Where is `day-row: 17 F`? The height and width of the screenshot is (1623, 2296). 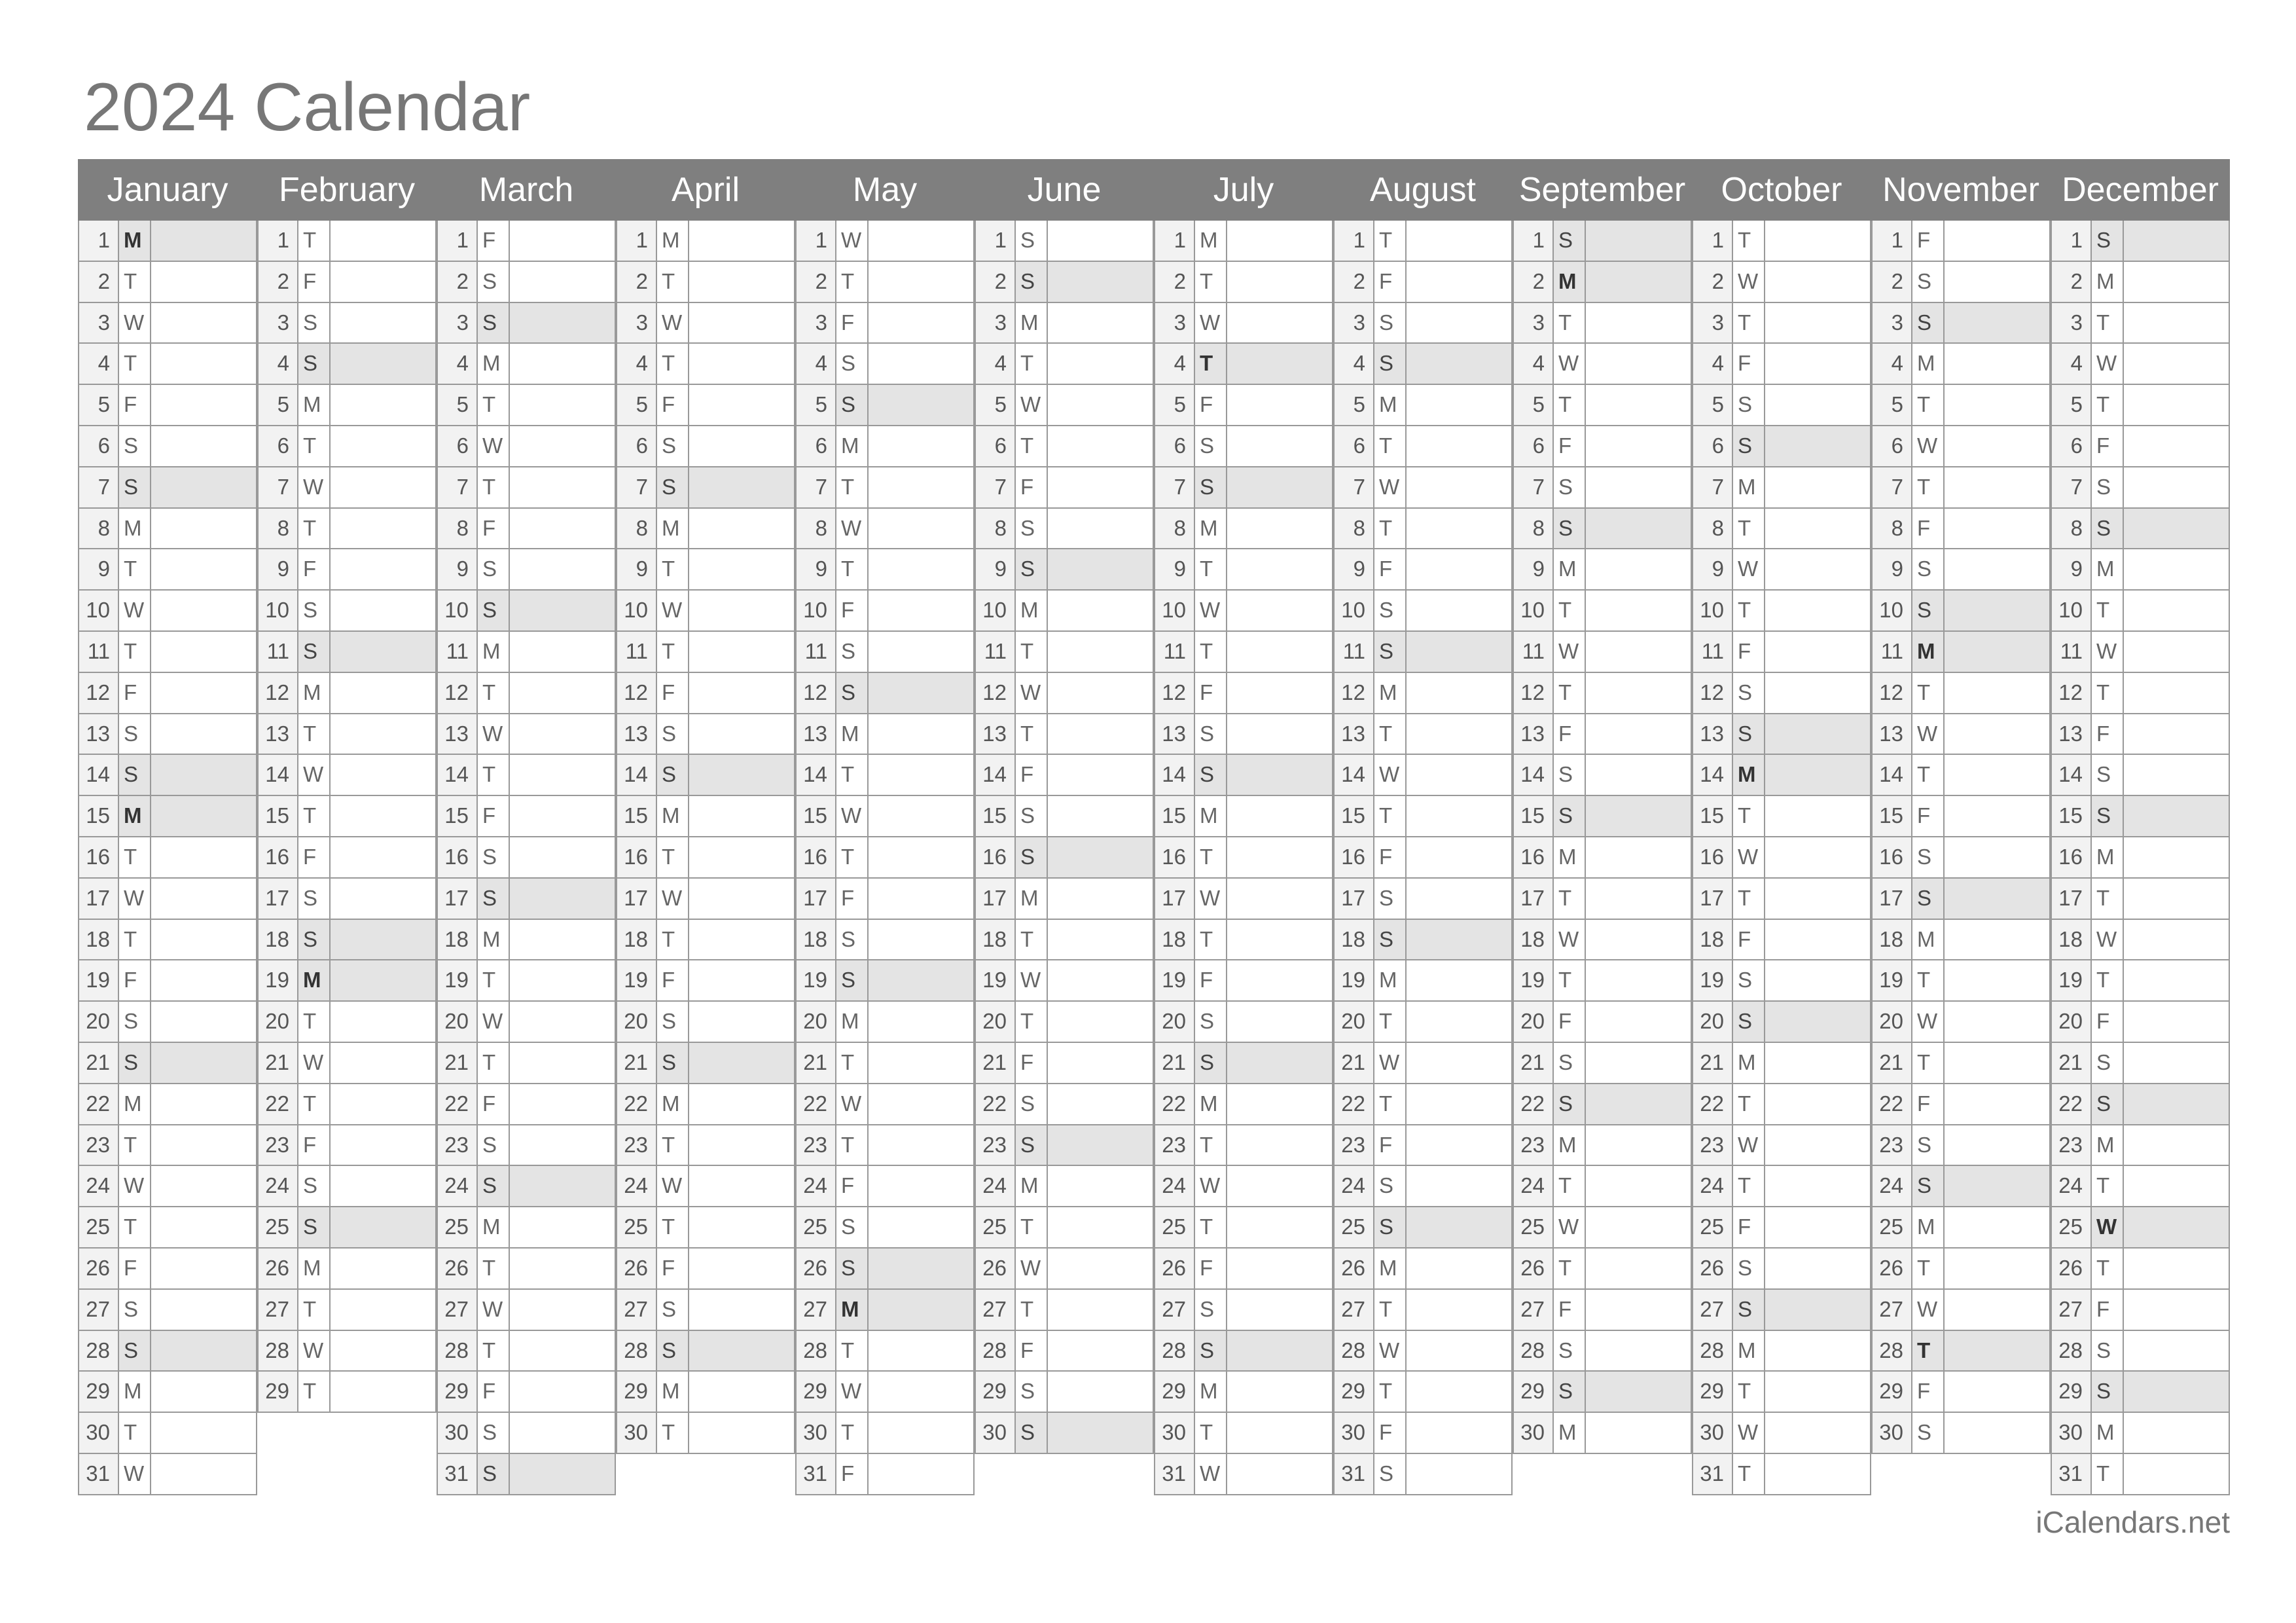
day-row: 17 F is located at coordinates (885, 899).